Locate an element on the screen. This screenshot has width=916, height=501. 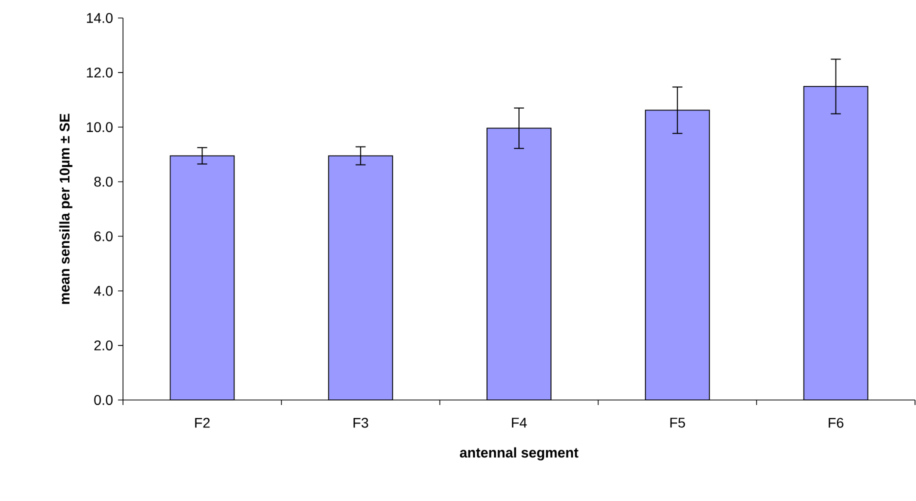
y-tick-label: 12.0 is located at coordinates (99, 73).